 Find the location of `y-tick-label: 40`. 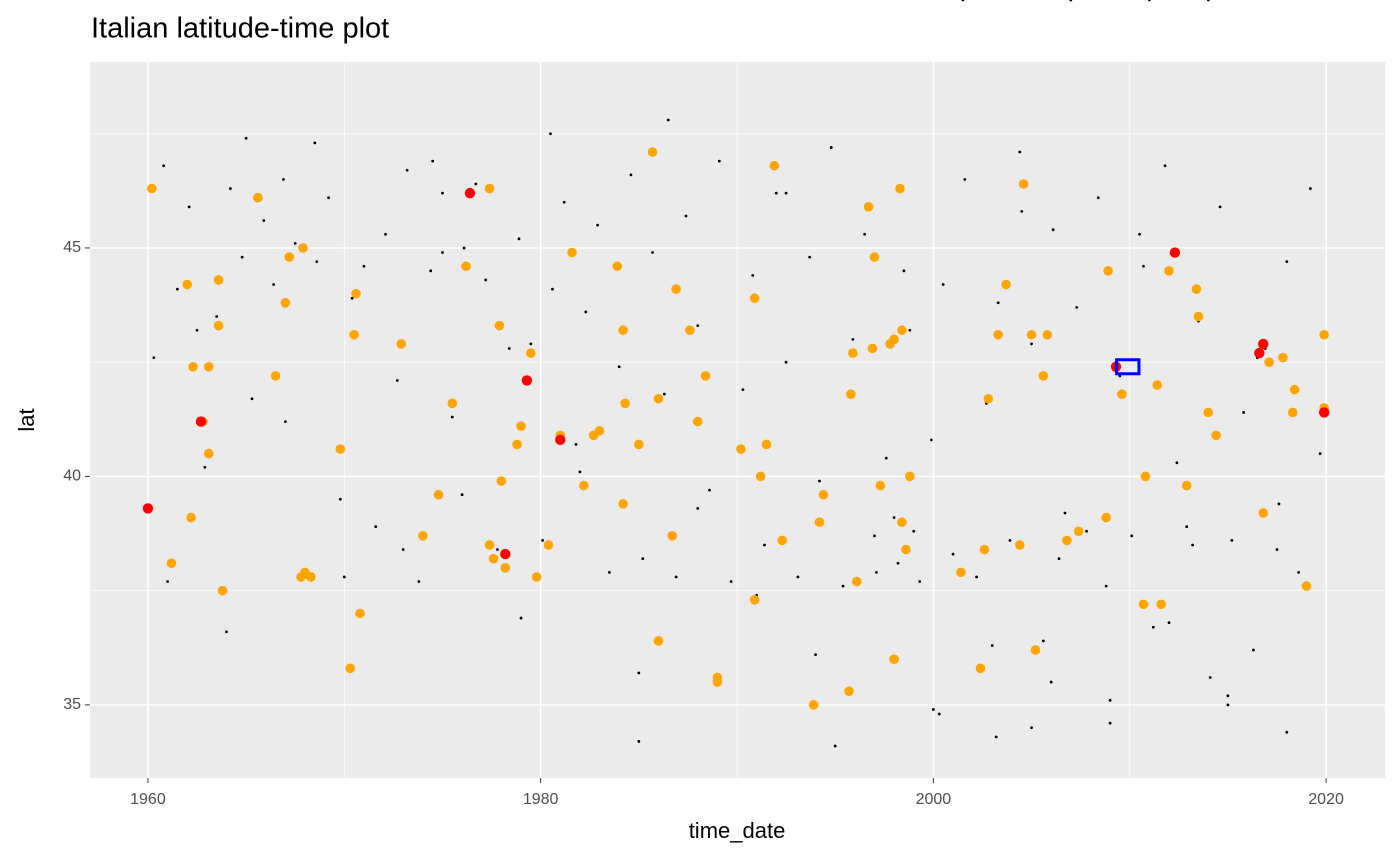

y-tick-label: 40 is located at coordinates (72, 476).